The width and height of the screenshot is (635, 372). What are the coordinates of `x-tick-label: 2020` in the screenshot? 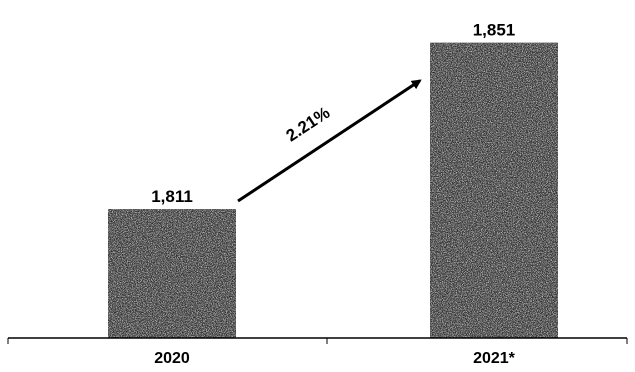 It's located at (172, 358).